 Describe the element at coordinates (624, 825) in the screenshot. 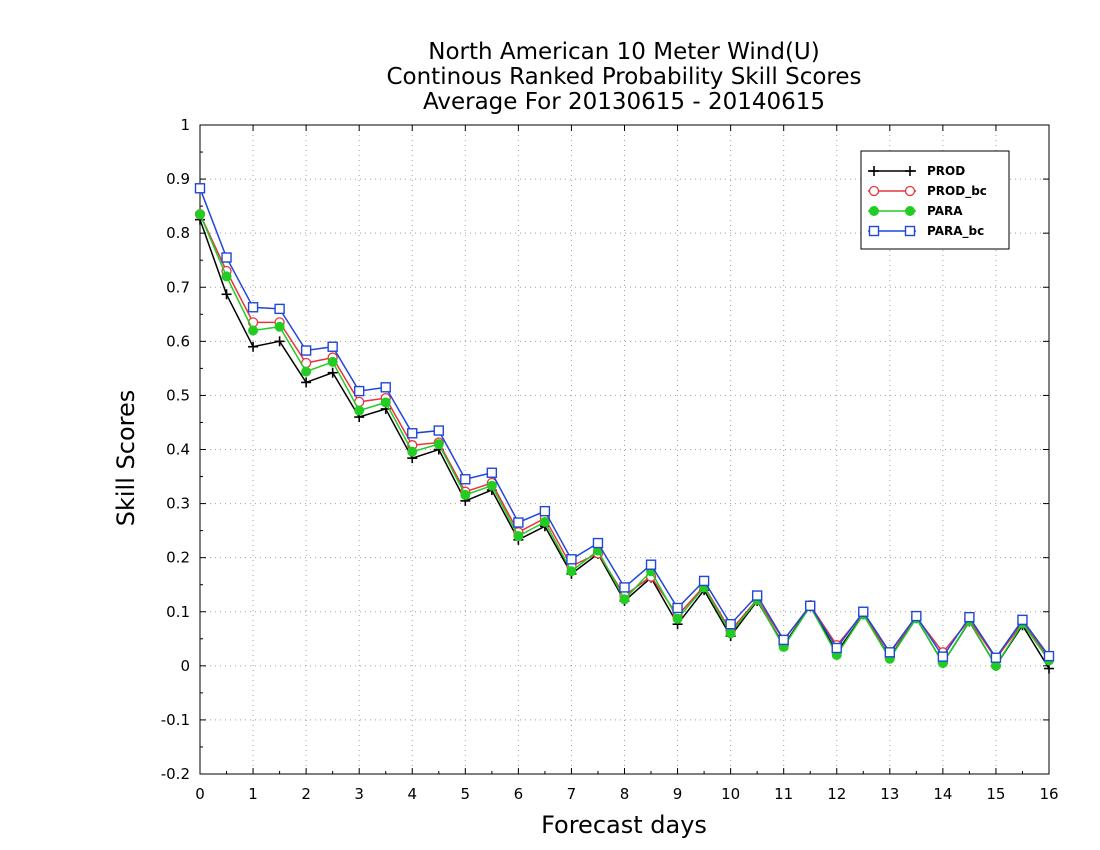

I see `x-axis-title: Forecast days` at that location.